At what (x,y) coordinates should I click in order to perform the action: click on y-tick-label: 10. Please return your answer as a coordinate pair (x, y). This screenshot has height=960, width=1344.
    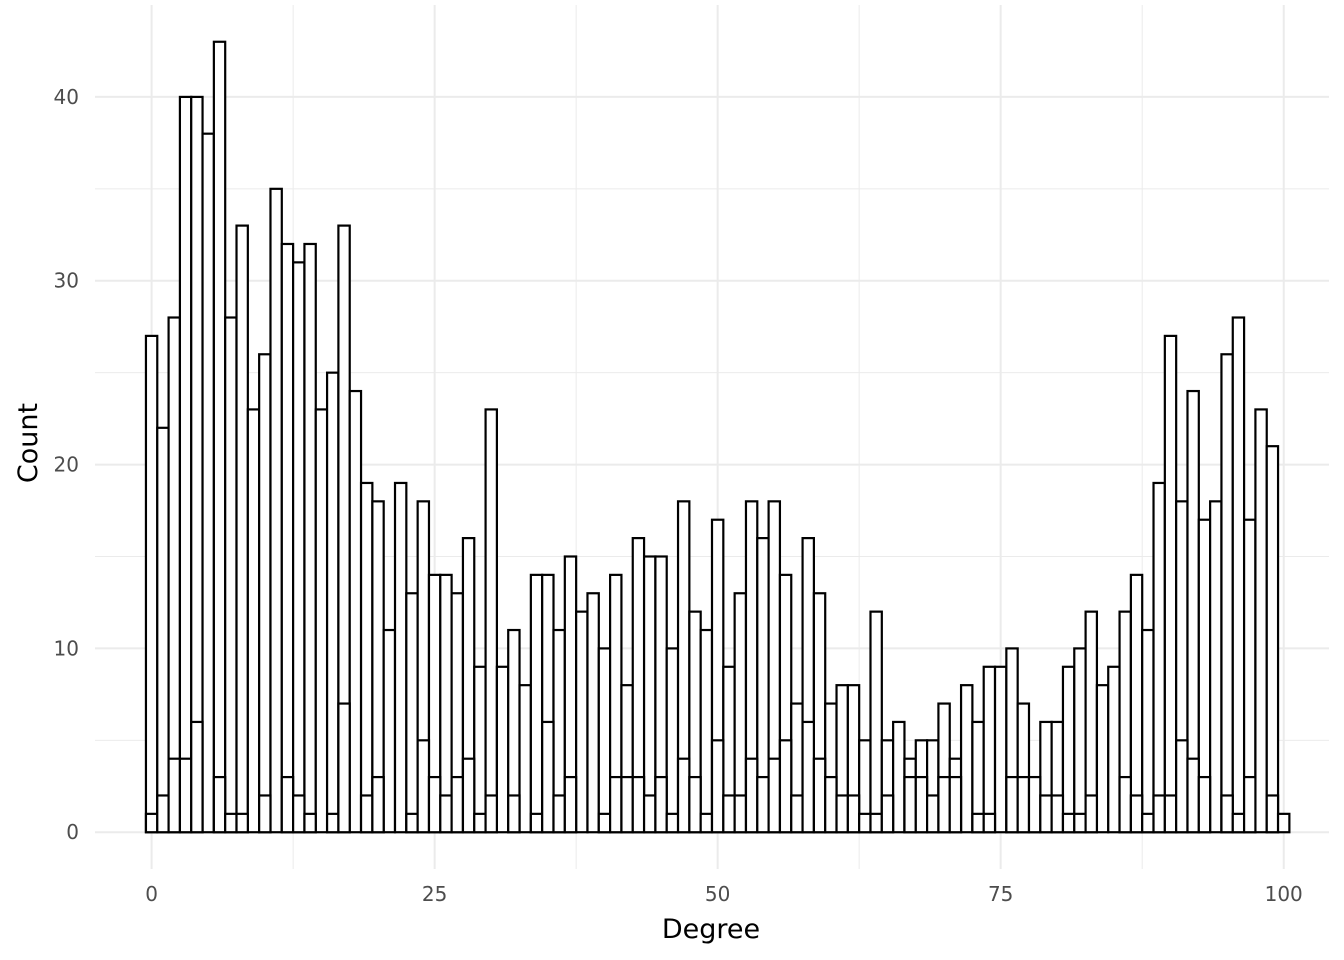
    Looking at the image, I should click on (66, 648).